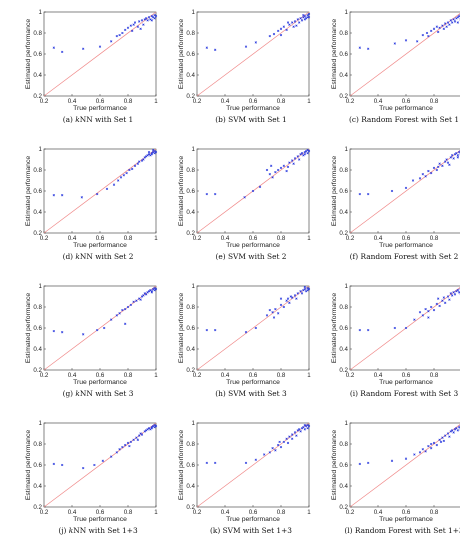 This screenshot has height=550, width=460. What do you see at coordinates (100, 512) in the screenshot?
I see `x-tick-label: 0.6` at bounding box center [100, 512].